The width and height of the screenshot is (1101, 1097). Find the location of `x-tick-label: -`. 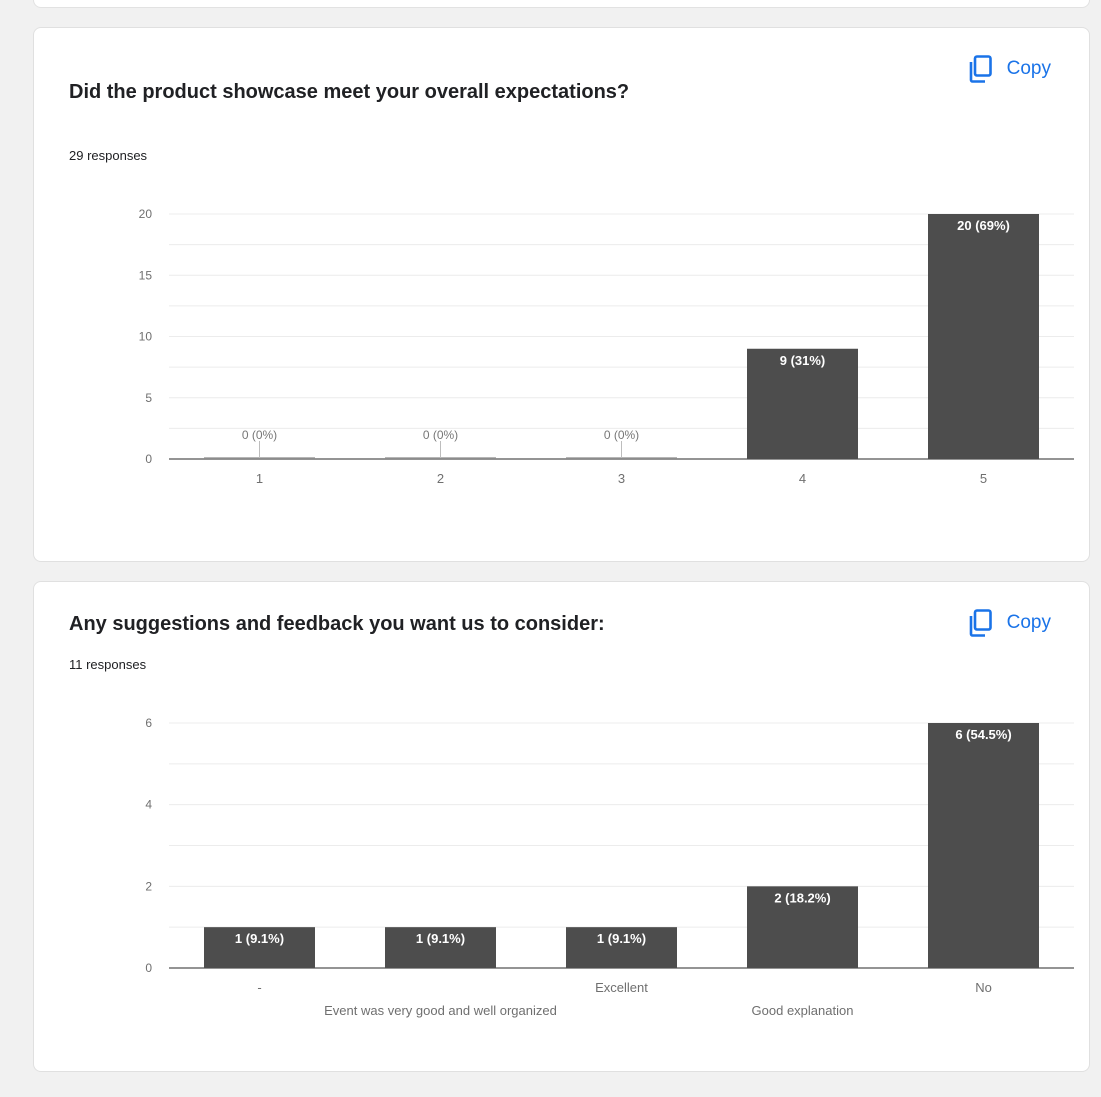

x-tick-label: - is located at coordinates (259, 987).